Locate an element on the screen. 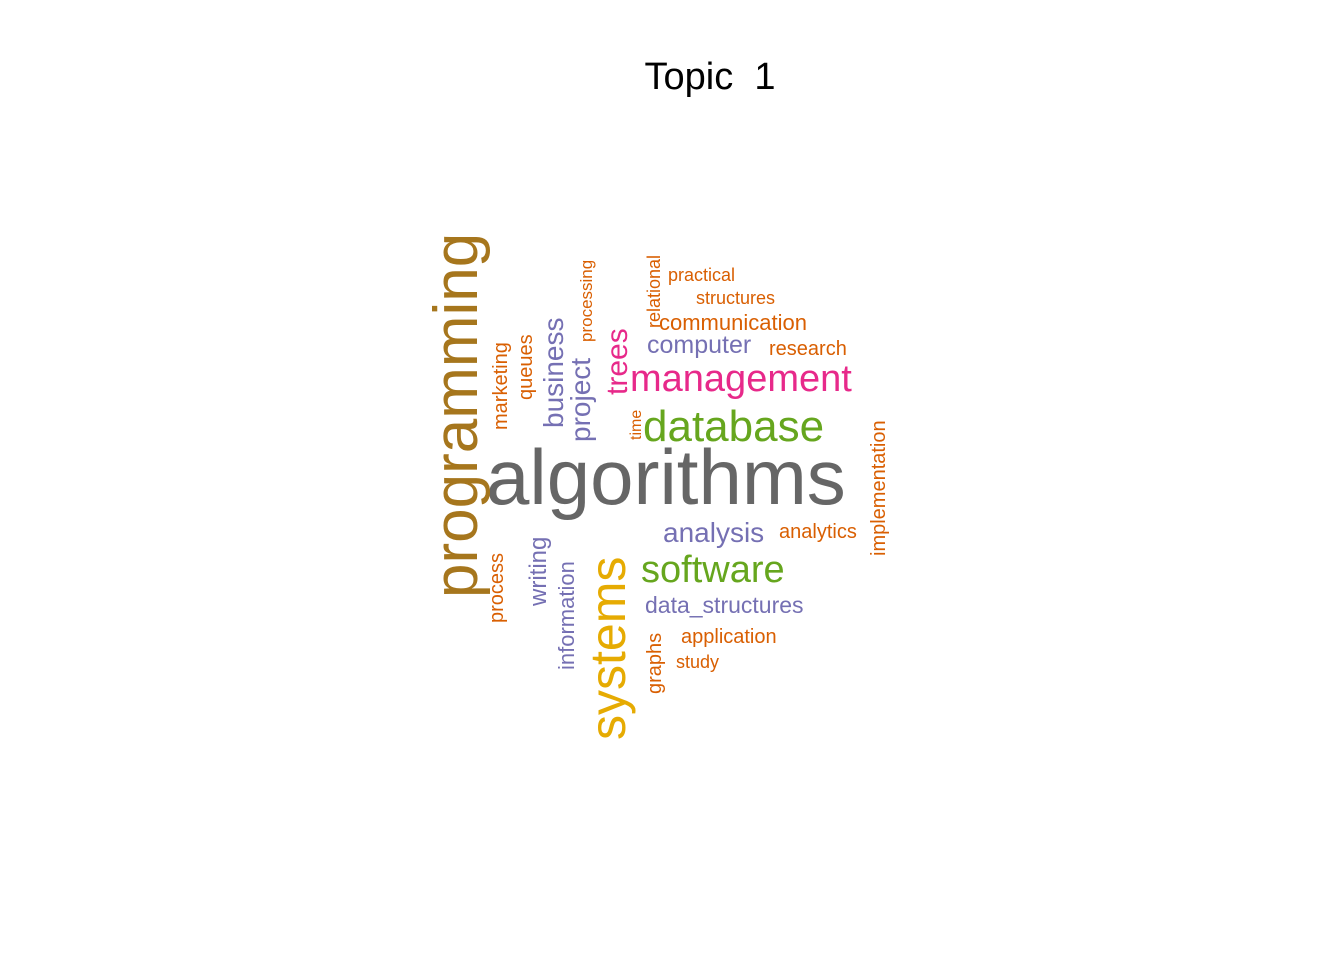  word-processing: processing is located at coordinates (586, 300).